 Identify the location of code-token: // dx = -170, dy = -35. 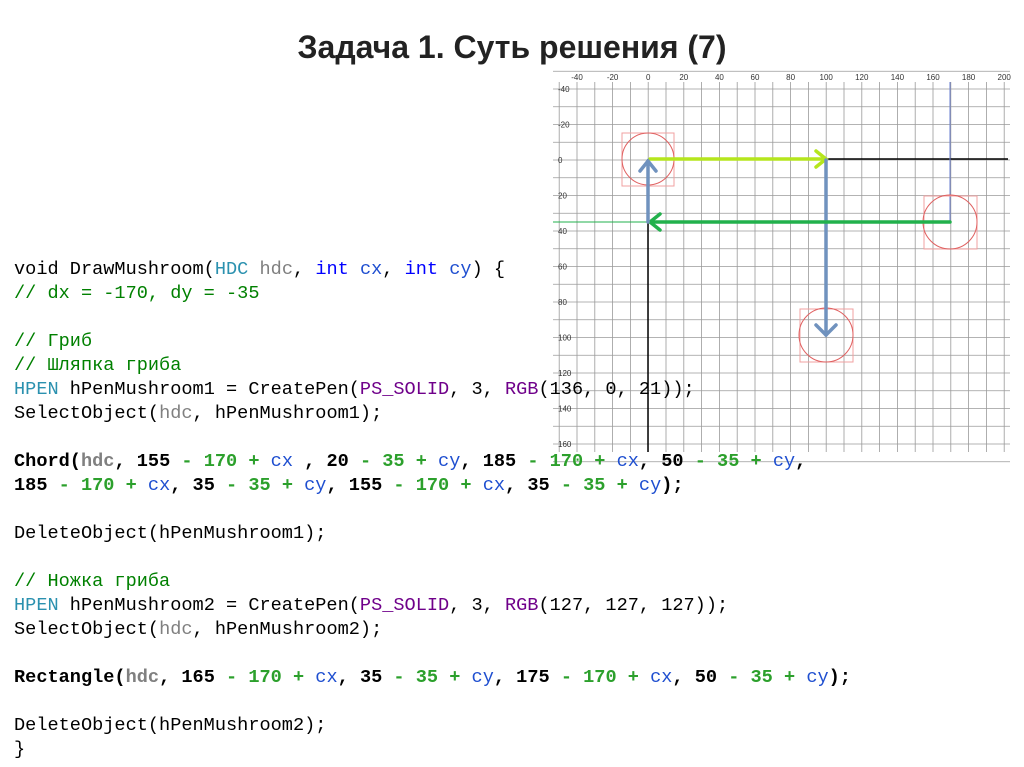
(136, 293).